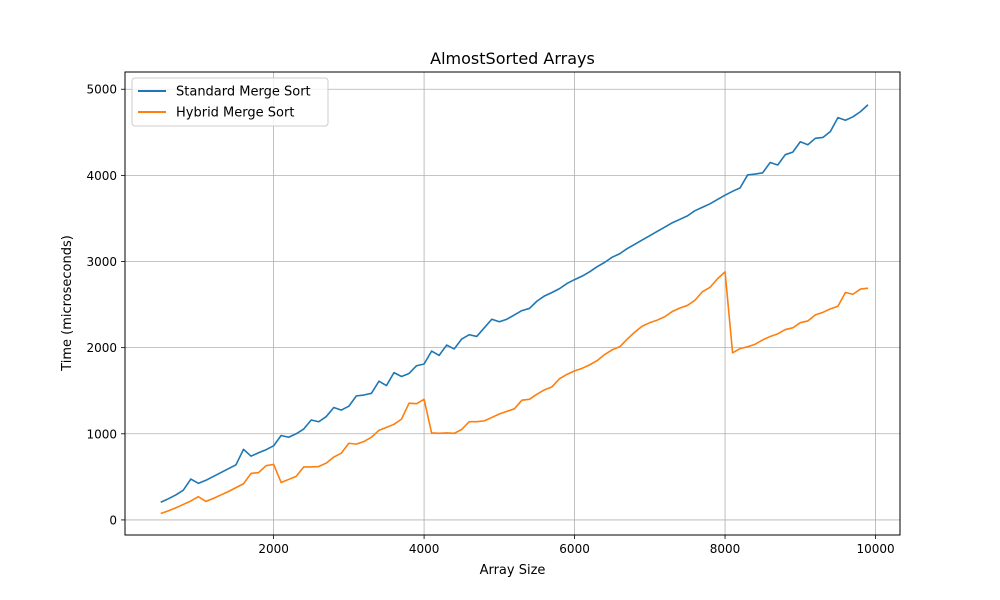  Describe the element at coordinates (101, 176) in the screenshot. I see `y-tick-label: 4000` at that location.